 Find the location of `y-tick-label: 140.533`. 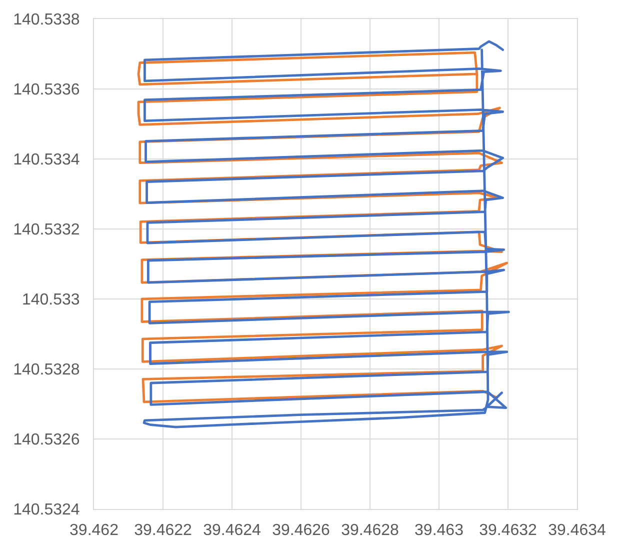

y-tick-label: 140.533 is located at coordinates (51, 300).